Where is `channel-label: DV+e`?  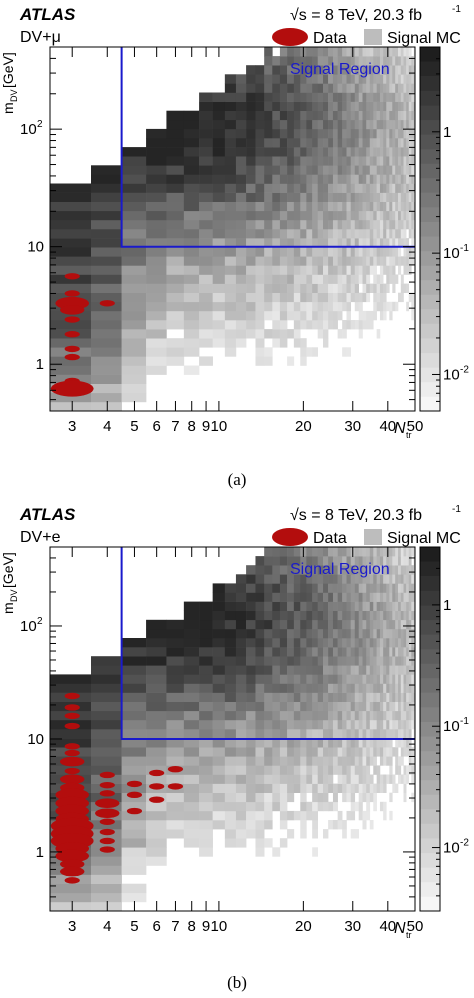 channel-label: DV+e is located at coordinates (40, 537).